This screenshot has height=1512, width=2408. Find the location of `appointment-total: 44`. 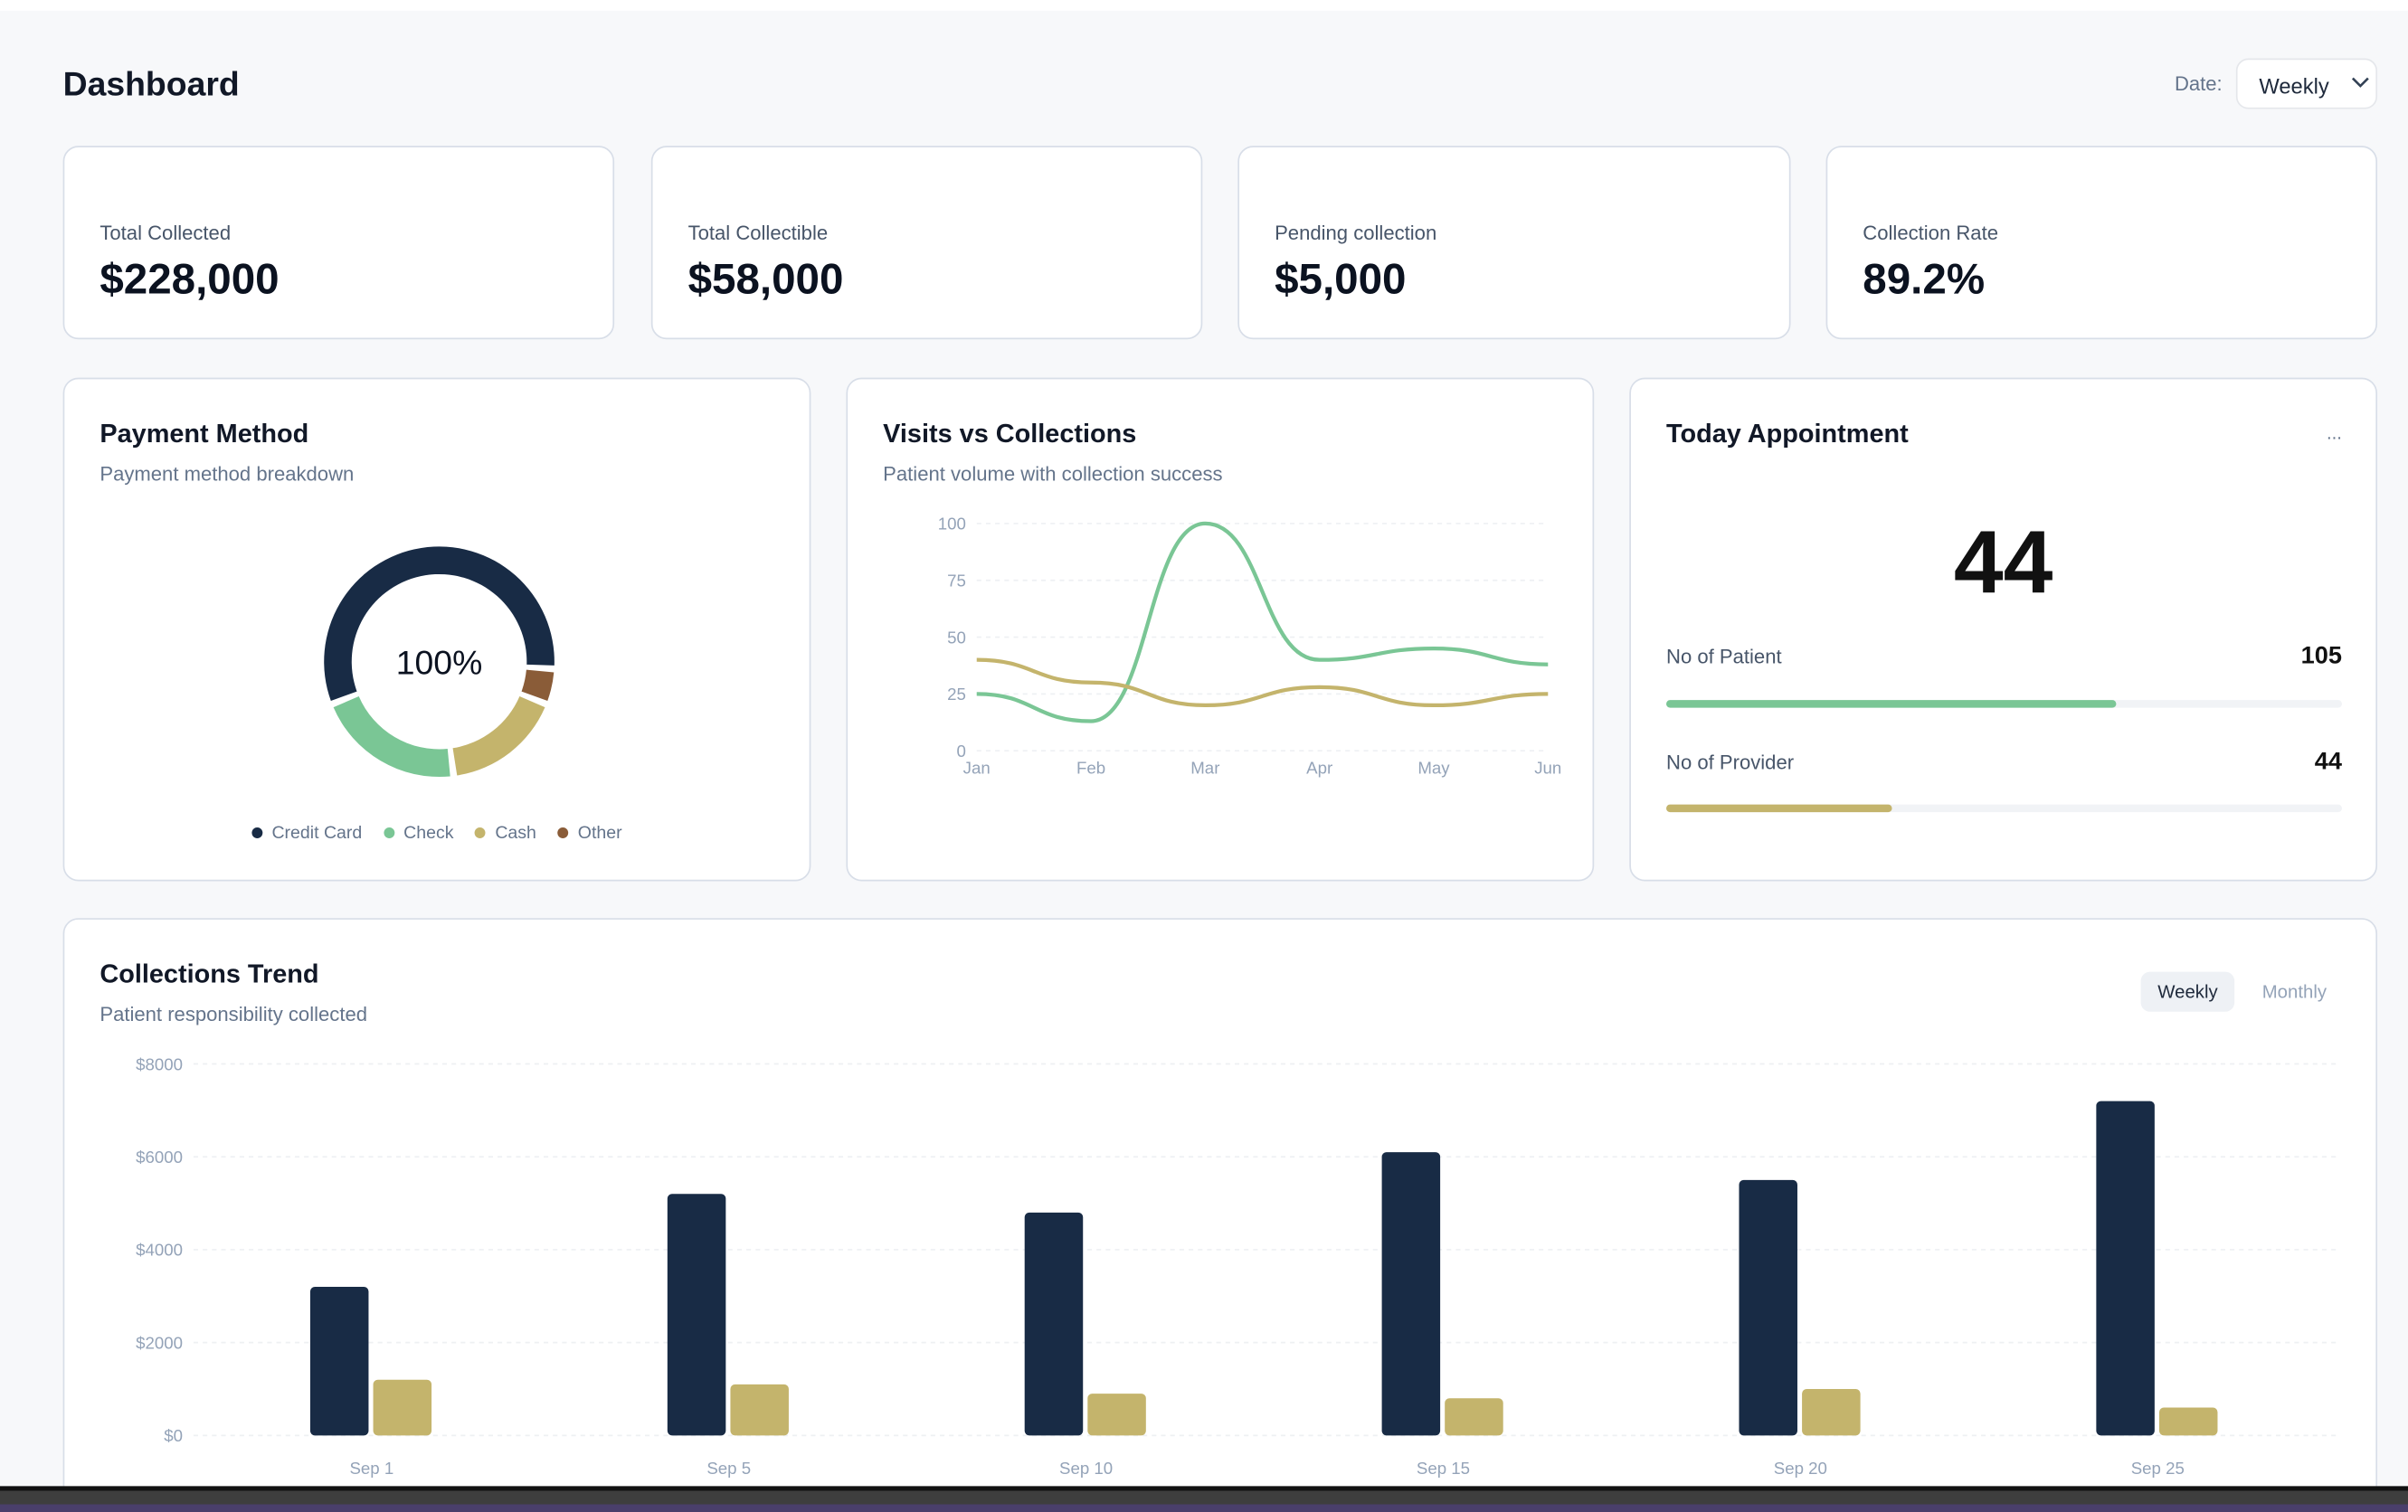

appointment-total: 44 is located at coordinates (2003, 563).